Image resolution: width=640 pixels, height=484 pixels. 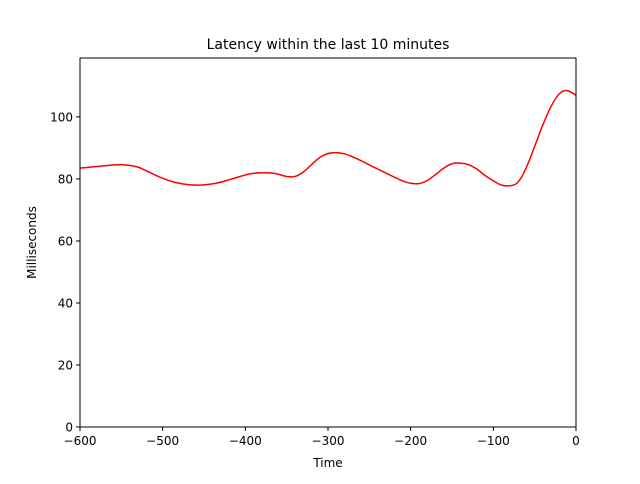 What do you see at coordinates (65, 303) in the screenshot?
I see `y-tick-label: 40` at bounding box center [65, 303].